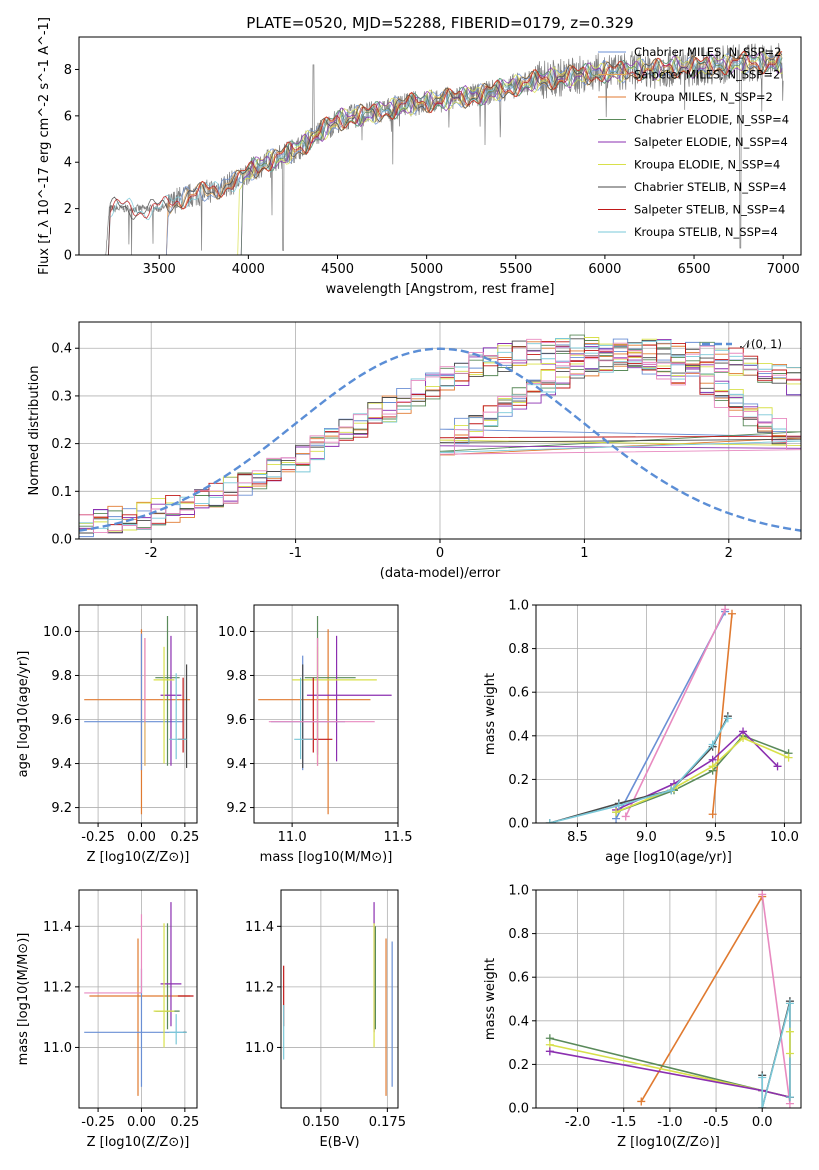  Describe the element at coordinates (151, 553) in the screenshot. I see `x-tick-label: -2` at that location.